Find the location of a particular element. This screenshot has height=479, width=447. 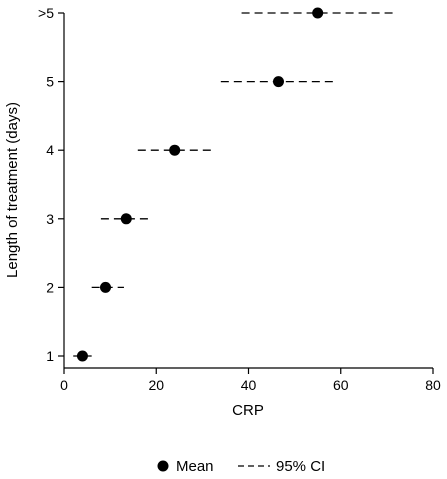

y-tick-label: >5 is located at coordinates (46, 13).